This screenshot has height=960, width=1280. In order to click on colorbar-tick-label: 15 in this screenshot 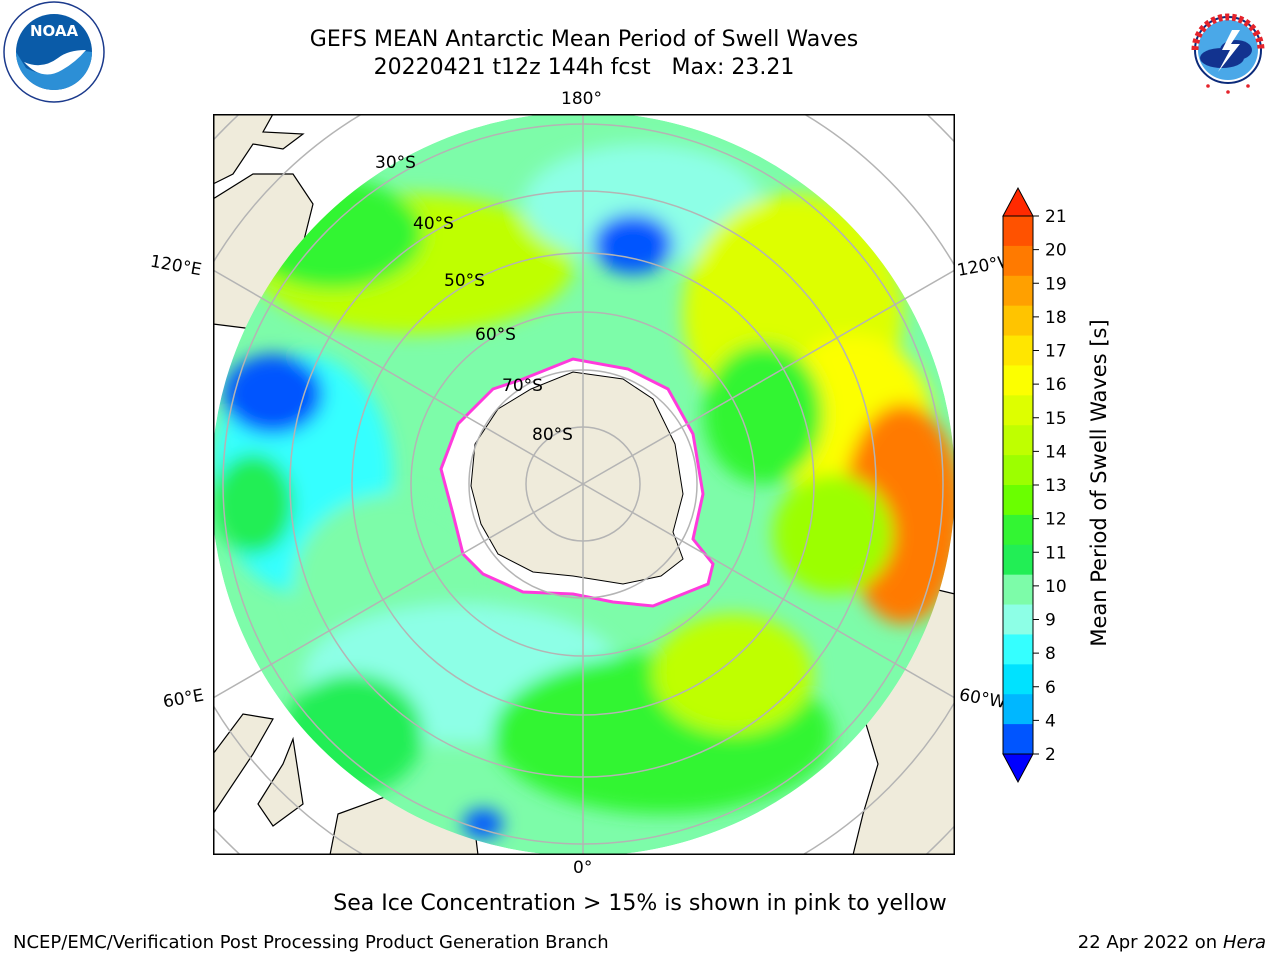, I will do `click(1056, 419)`.